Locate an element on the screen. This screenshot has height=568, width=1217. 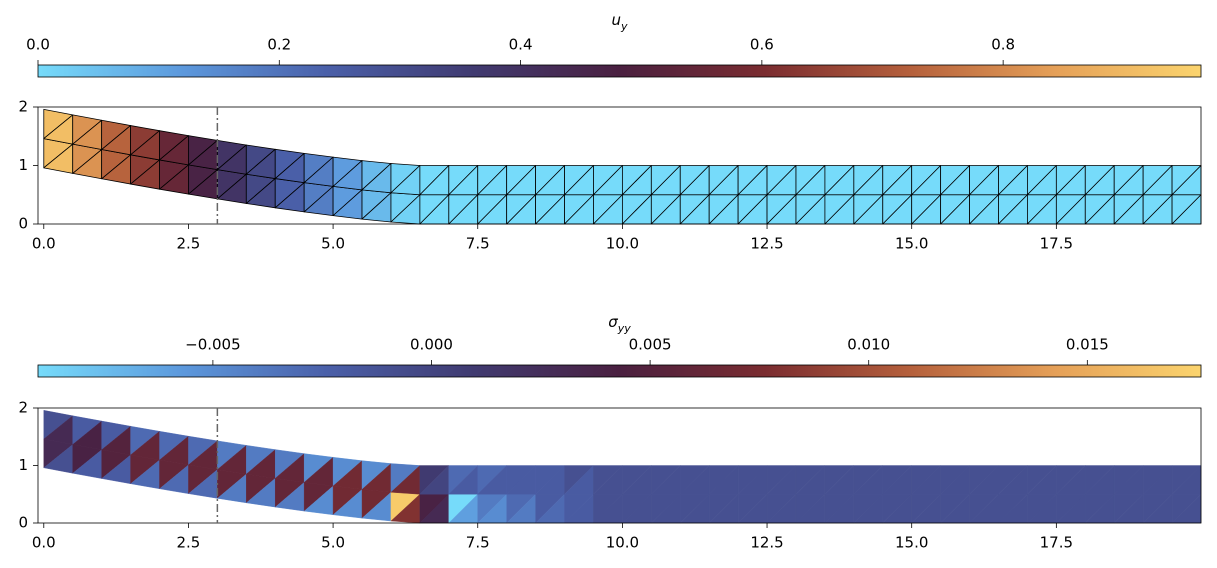
colorbar-tick-label: 0.005 is located at coordinates (650, 345).